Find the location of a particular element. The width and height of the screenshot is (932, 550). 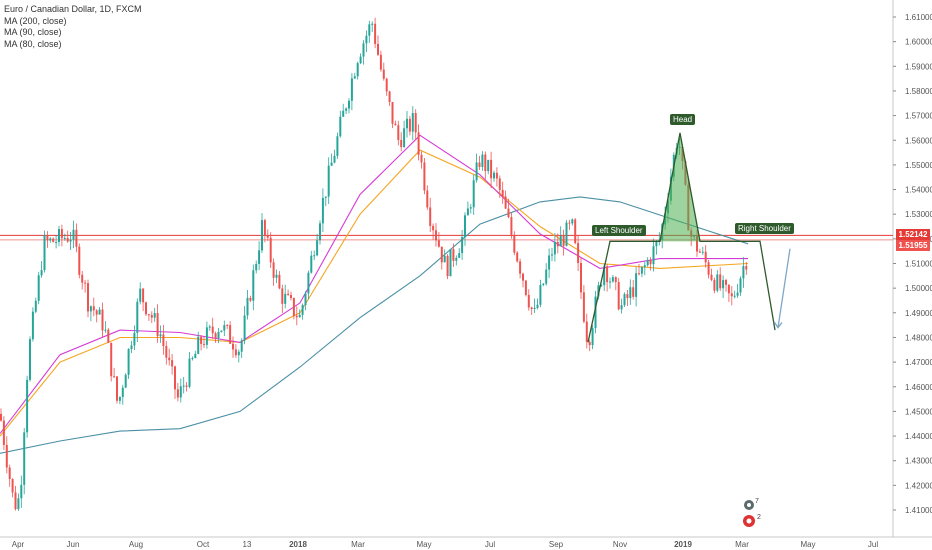

y-tick-label: 1.53000 is located at coordinates (918, 214).